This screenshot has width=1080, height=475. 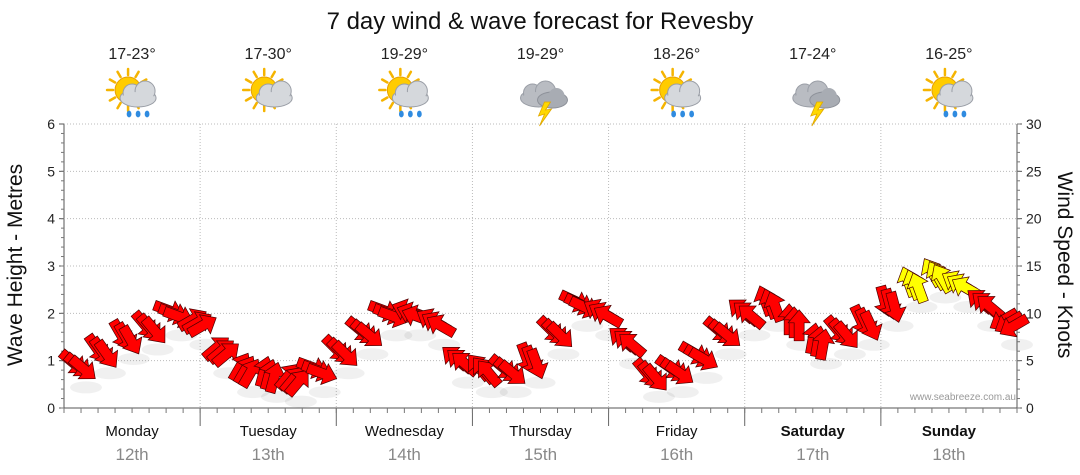 I want to click on left-tick-label: 0, so click(x=51, y=408).